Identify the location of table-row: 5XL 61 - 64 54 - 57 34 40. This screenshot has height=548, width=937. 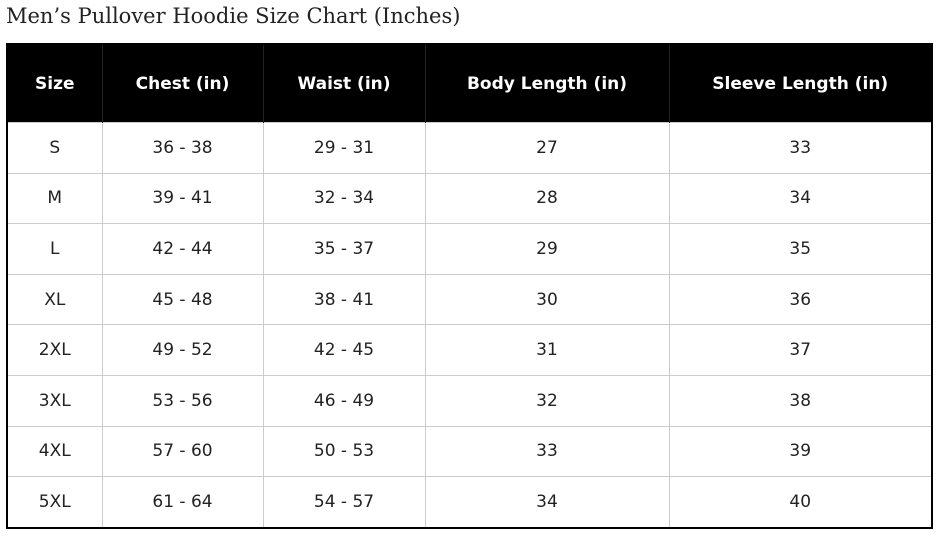
(469, 502).